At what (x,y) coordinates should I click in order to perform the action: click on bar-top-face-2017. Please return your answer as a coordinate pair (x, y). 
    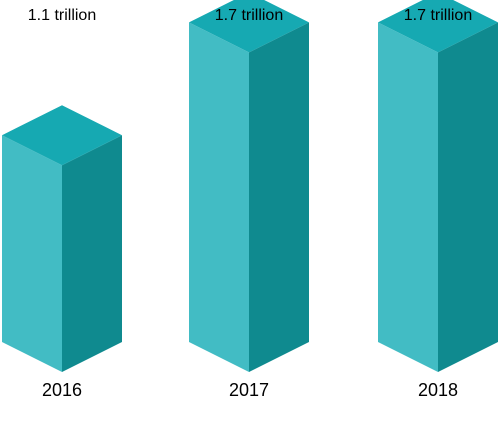
    Looking at the image, I should click on (249, 26).